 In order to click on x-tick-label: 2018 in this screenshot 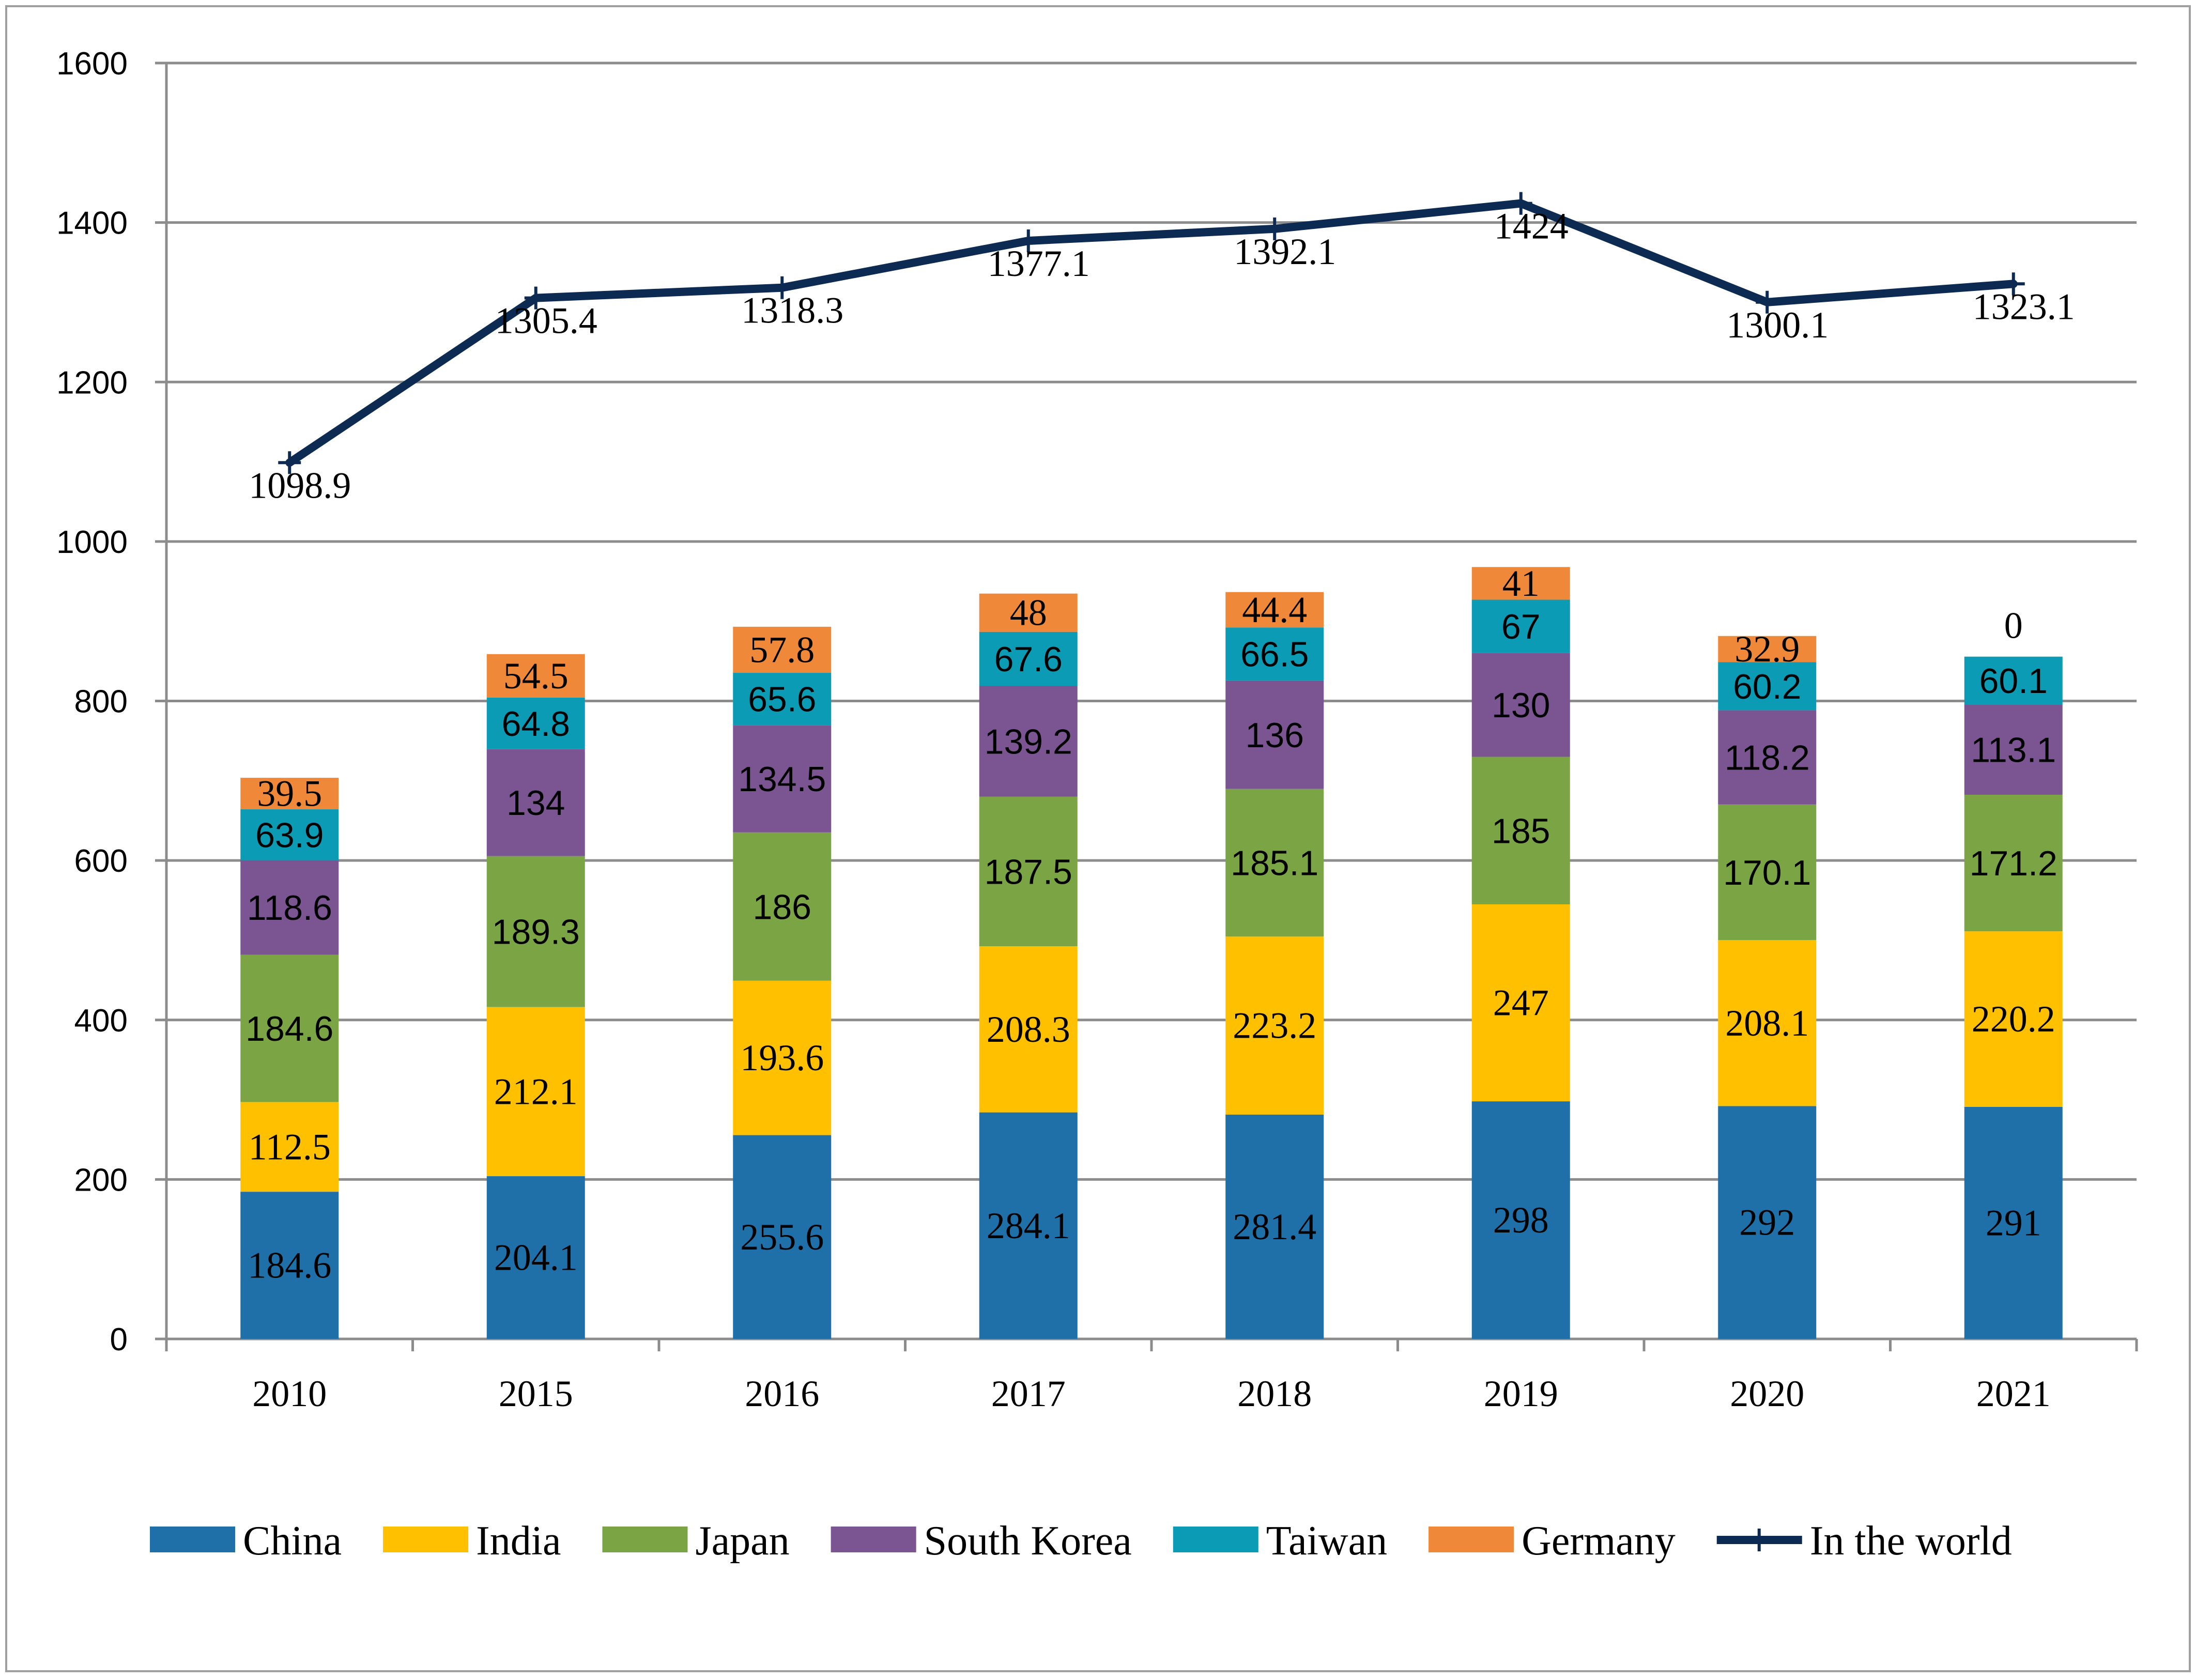, I will do `click(1274, 1393)`.